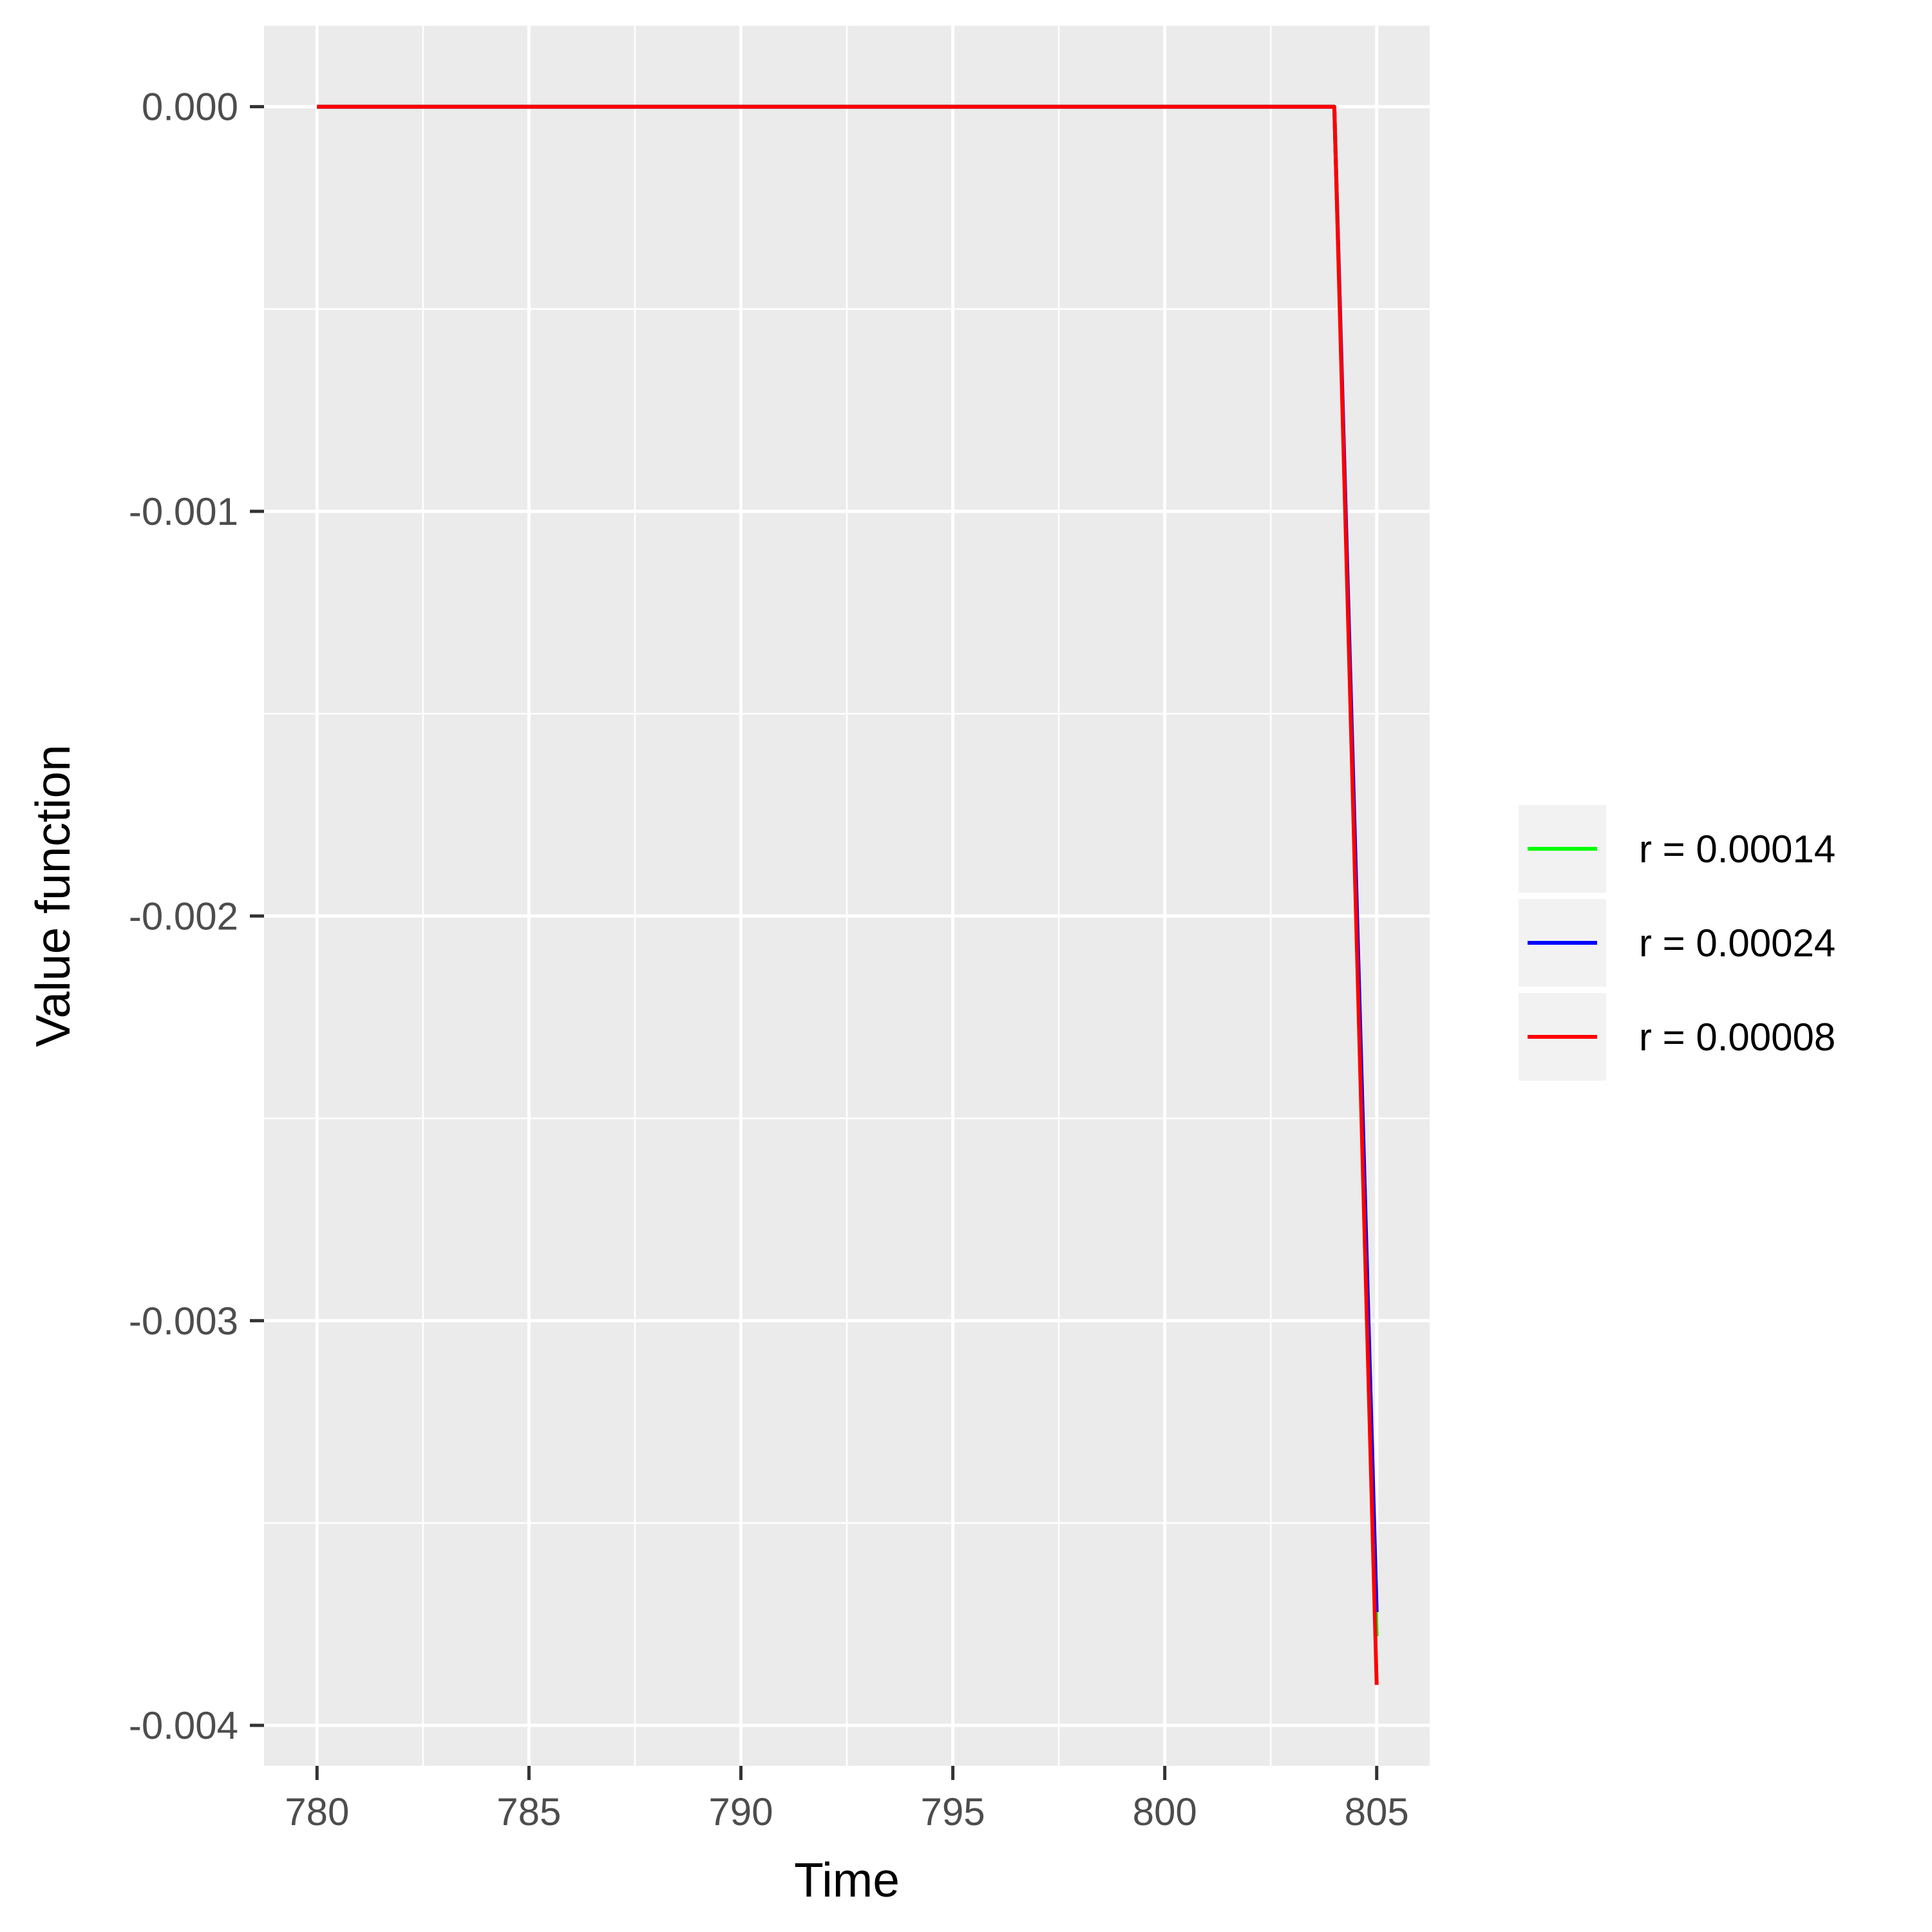  Describe the element at coordinates (1377, 1812) in the screenshot. I see `x-tick-label: 805` at that location.